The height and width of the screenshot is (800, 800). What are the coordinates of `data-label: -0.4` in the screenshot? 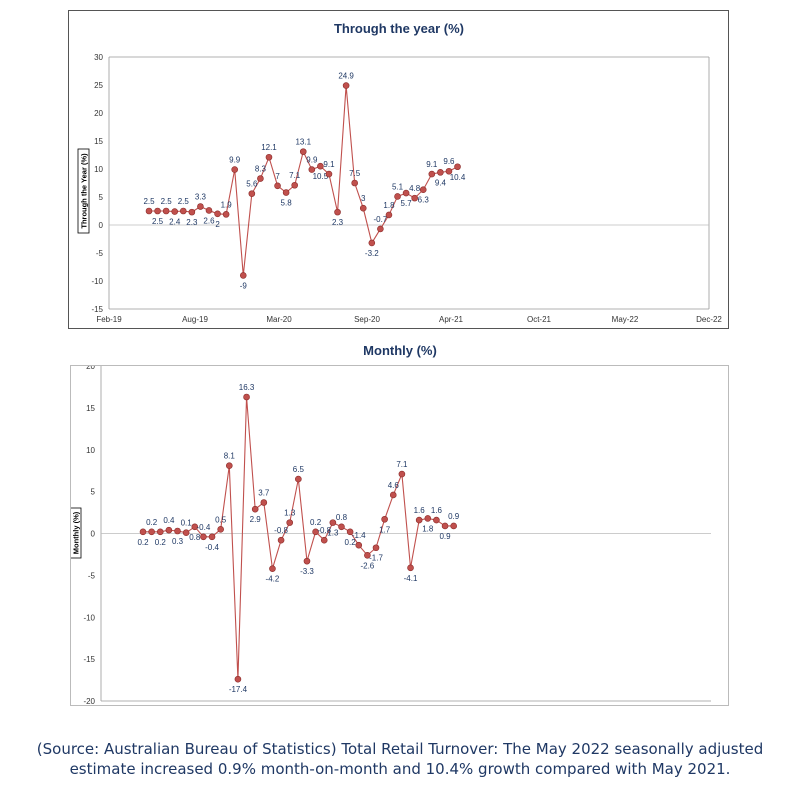 It's located at (212, 547).